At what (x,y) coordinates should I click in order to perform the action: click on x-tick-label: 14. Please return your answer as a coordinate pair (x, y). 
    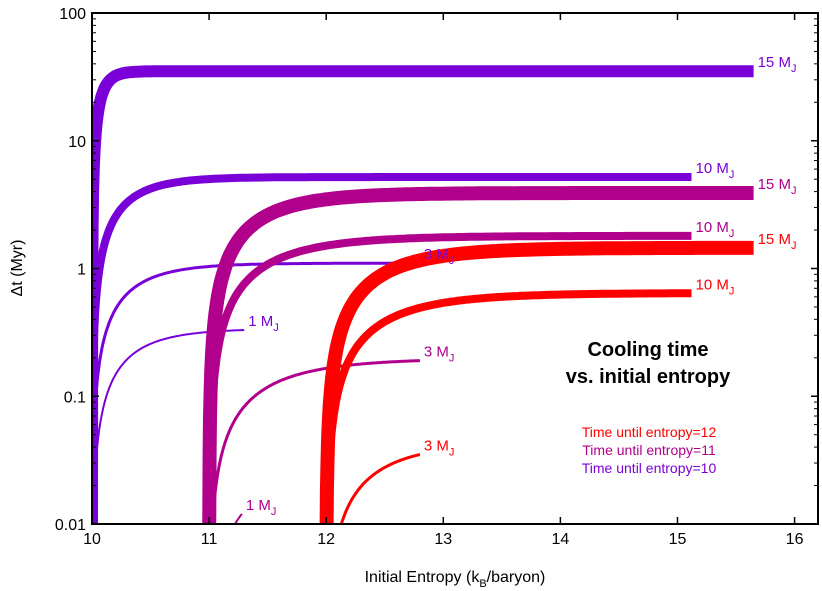
    Looking at the image, I should click on (560, 539).